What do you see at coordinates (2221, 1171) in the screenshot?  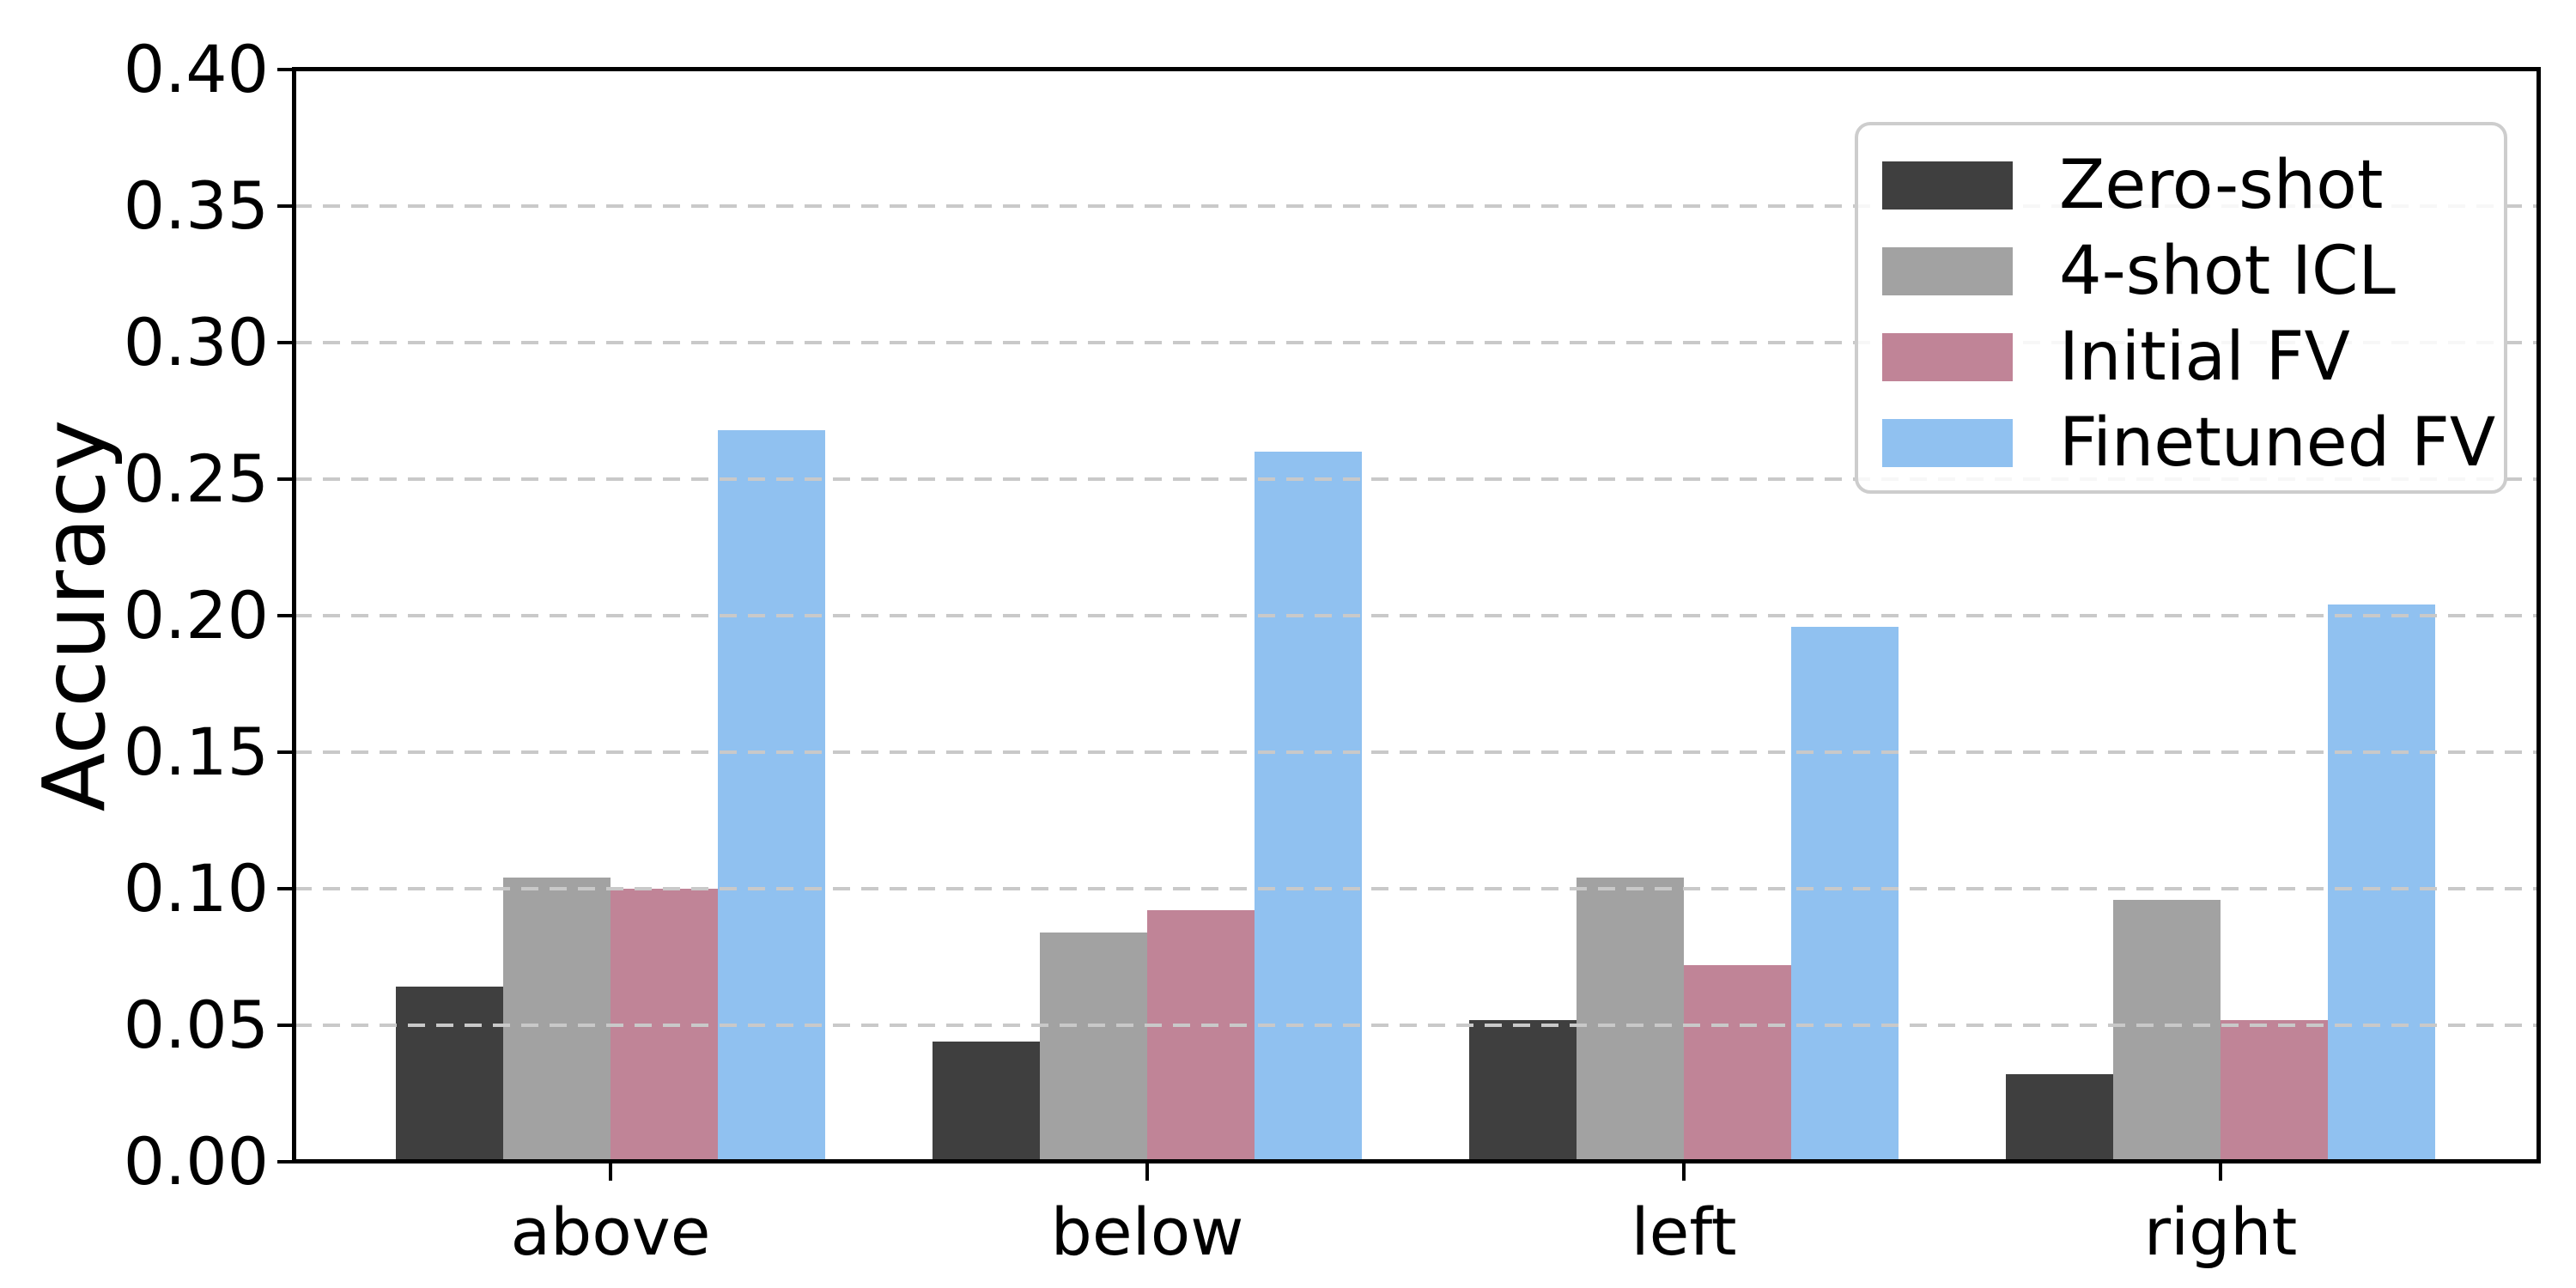 I see `x-tick-right` at bounding box center [2221, 1171].